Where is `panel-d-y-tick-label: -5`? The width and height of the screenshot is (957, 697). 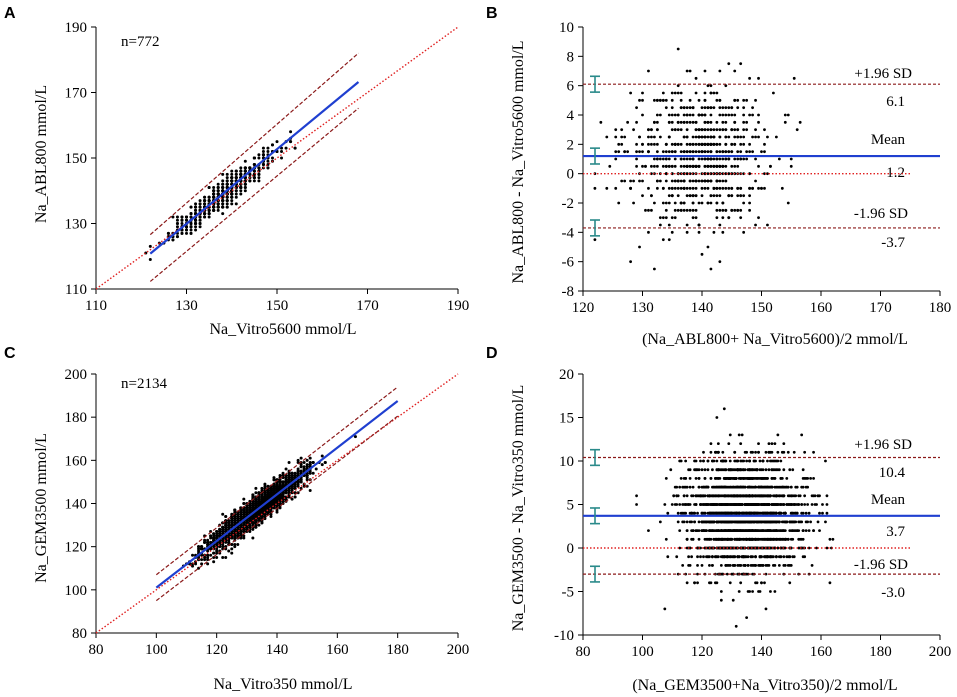 panel-d-y-tick-label: -5 is located at coordinates (568, 593).